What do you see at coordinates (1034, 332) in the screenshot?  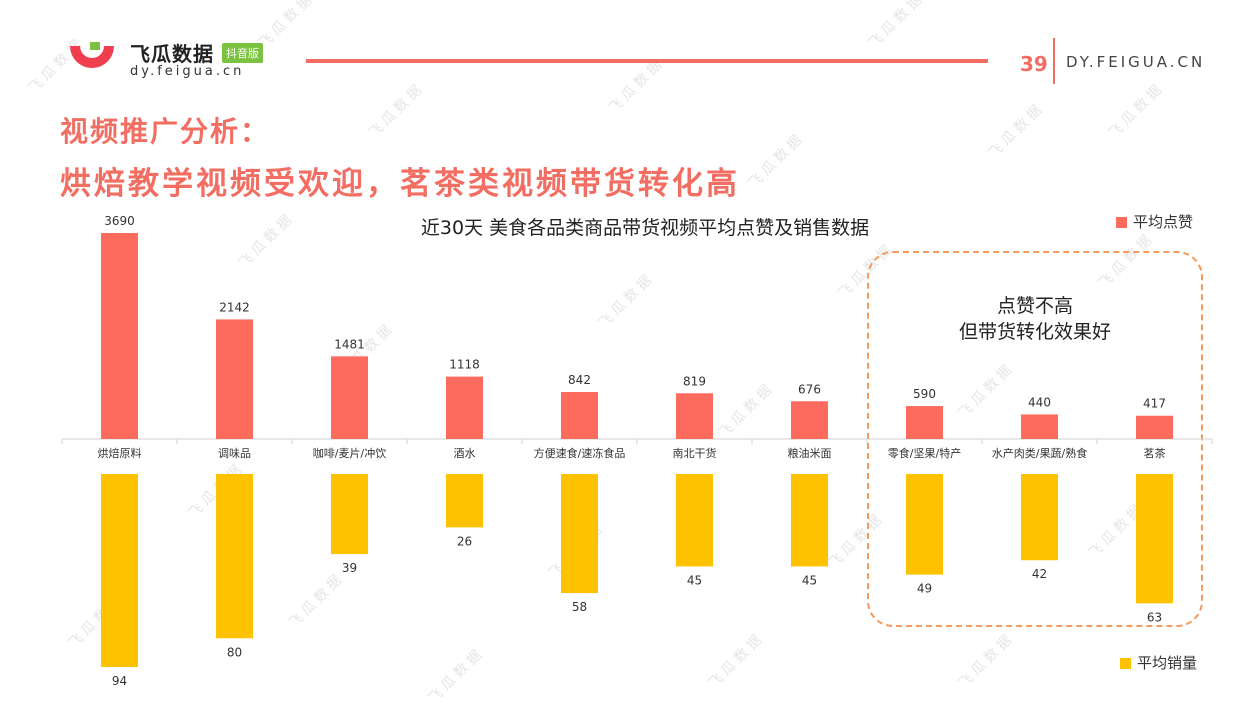 I see `callout-line-2: 但带货转化效果好` at bounding box center [1034, 332].